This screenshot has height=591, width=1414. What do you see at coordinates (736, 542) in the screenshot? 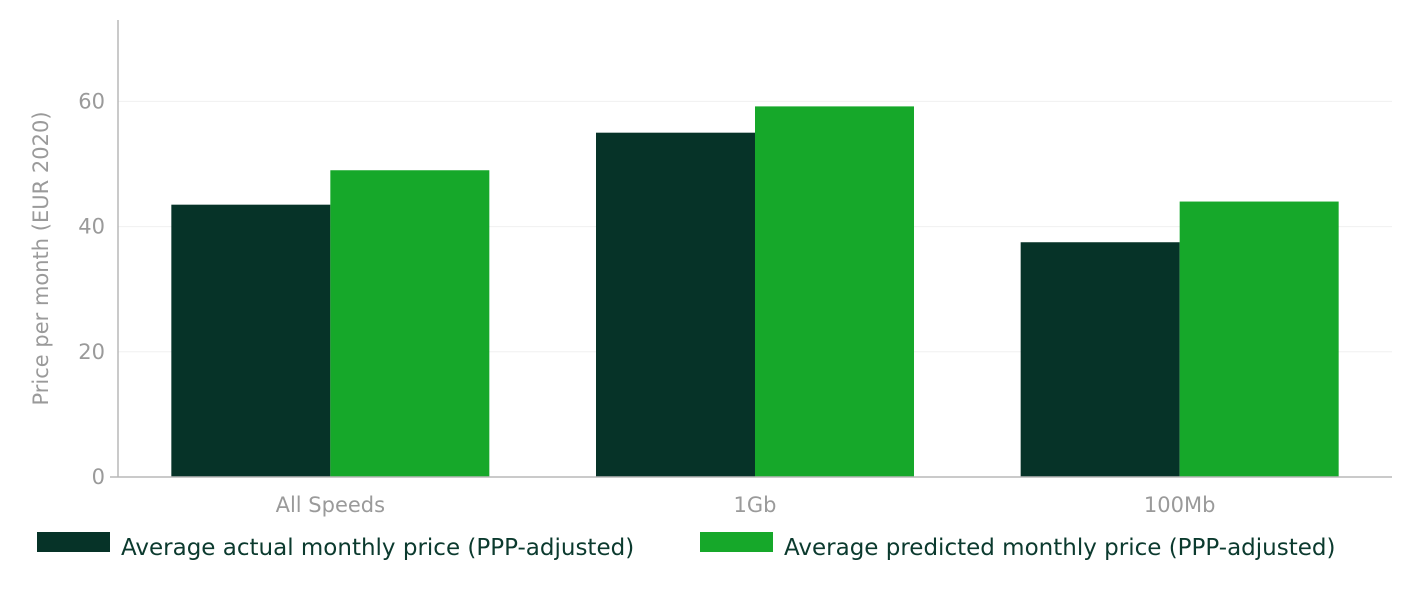
I see `legend-swatch-predicted` at bounding box center [736, 542].